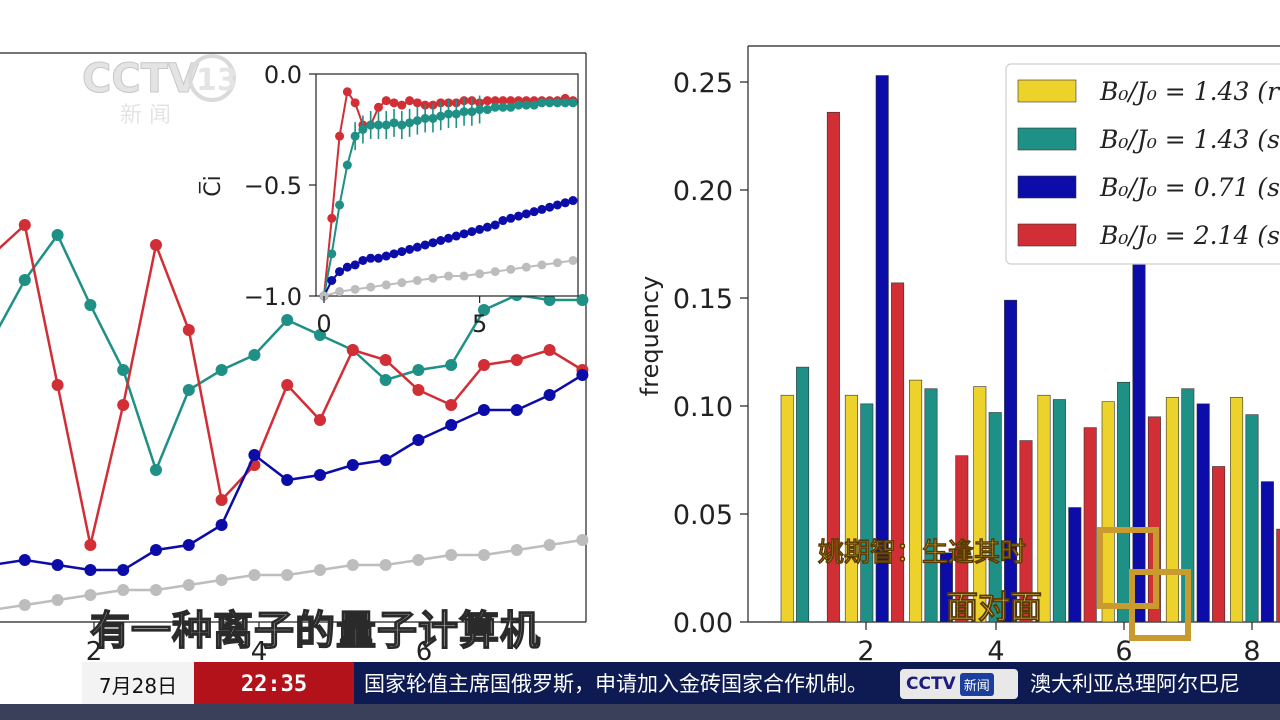 Image resolution: width=1280 pixels, height=720 pixels. I want to click on bar-blue, so click(1267, 552).